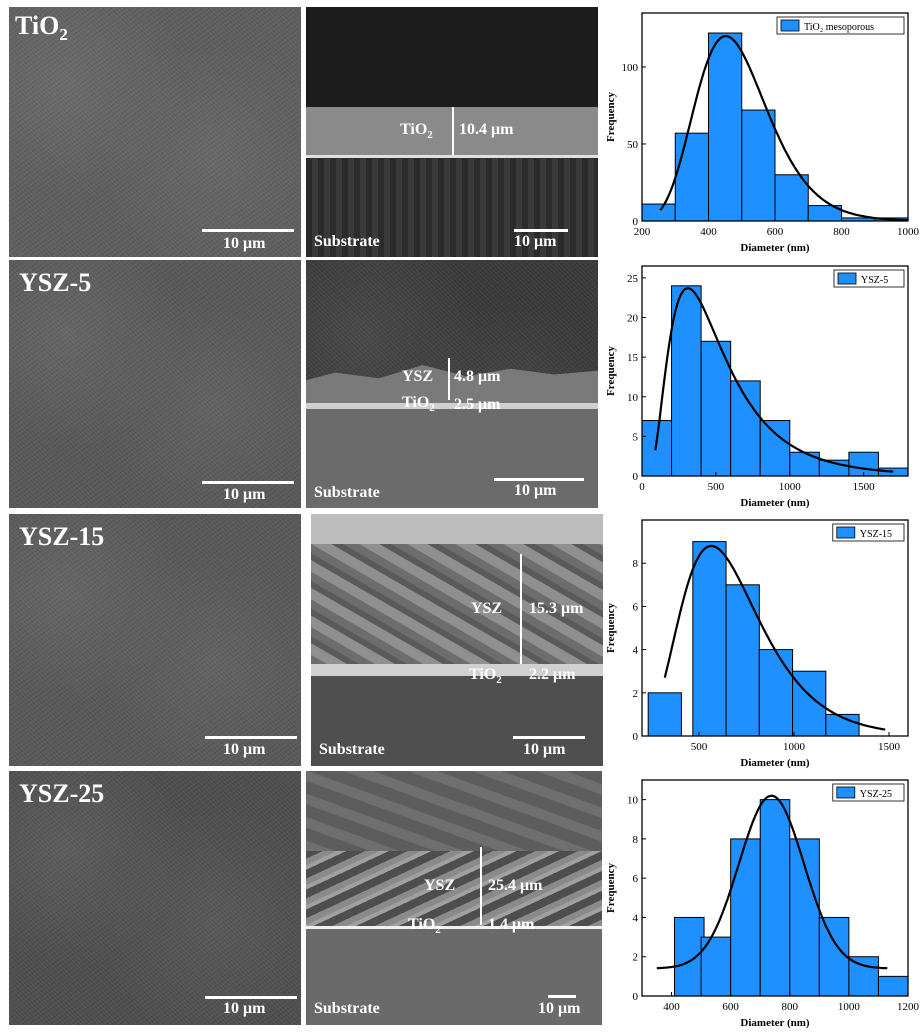 This screenshot has height=1033, width=924. Describe the element at coordinates (633, 279) in the screenshot. I see `y-tick-label: 25` at that location.